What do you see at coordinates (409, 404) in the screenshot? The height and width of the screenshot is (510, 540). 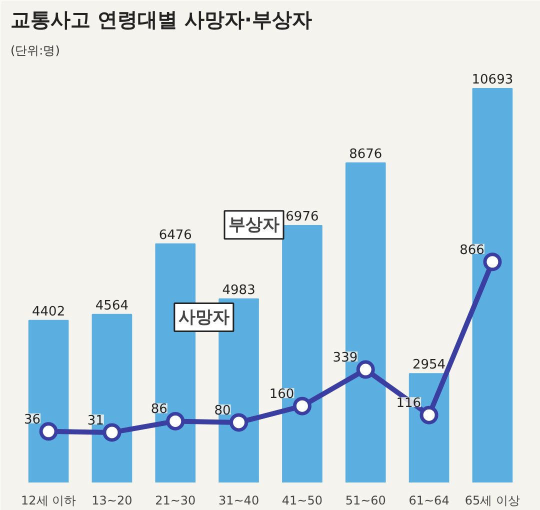 I see `data-label: 116` at bounding box center [409, 404].